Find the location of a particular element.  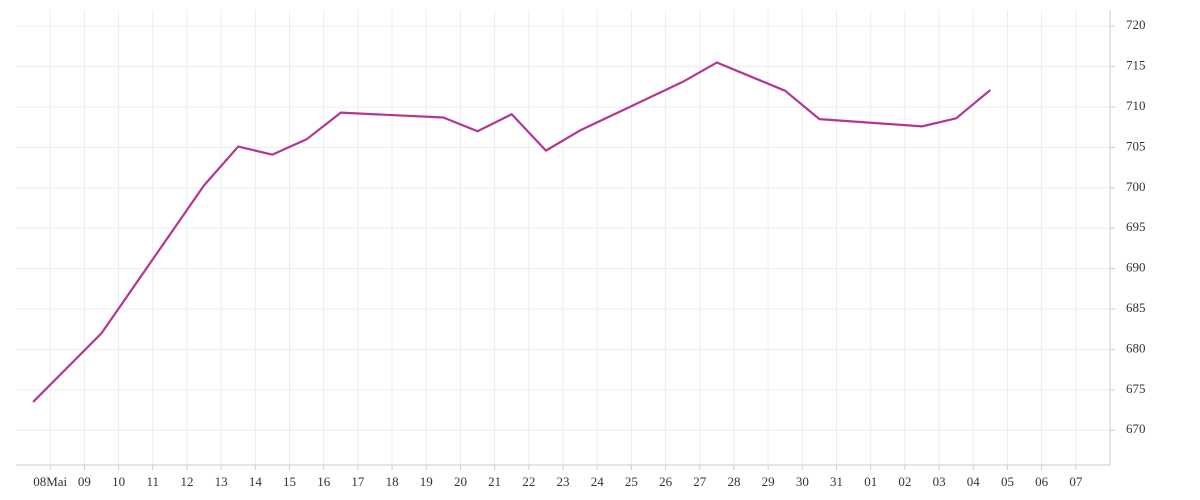

x-tick-label: 07 is located at coordinates (1076, 481).